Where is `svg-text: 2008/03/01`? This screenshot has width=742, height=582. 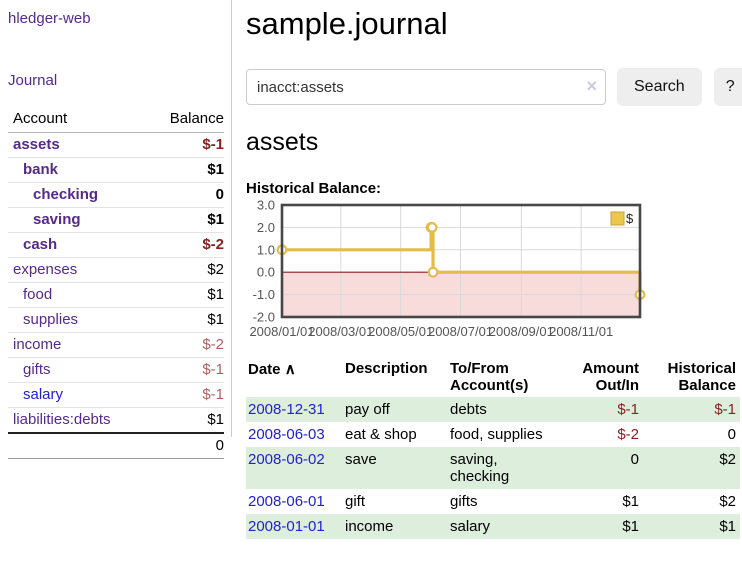
svg-text: 2008/03/01 is located at coordinates (340, 331).